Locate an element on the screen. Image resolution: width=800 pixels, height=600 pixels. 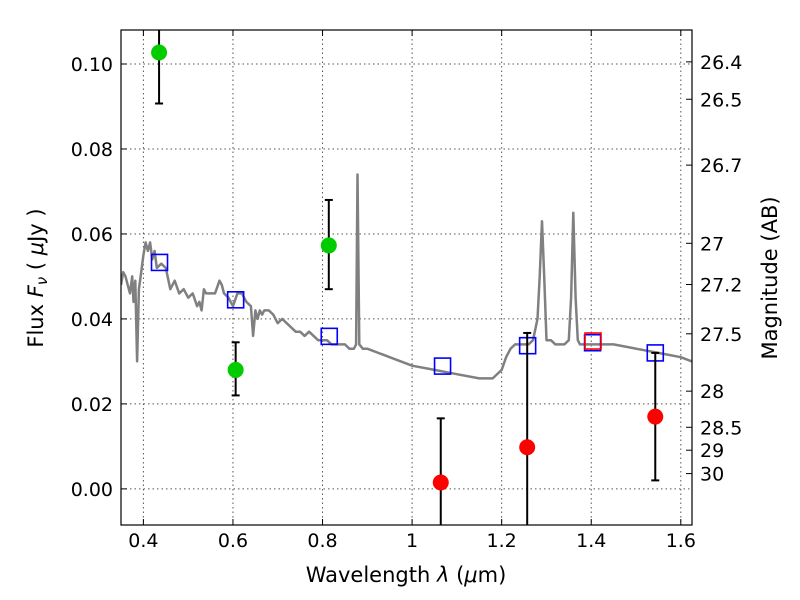
y2-tick-label: 28.5 is located at coordinates (721, 428).